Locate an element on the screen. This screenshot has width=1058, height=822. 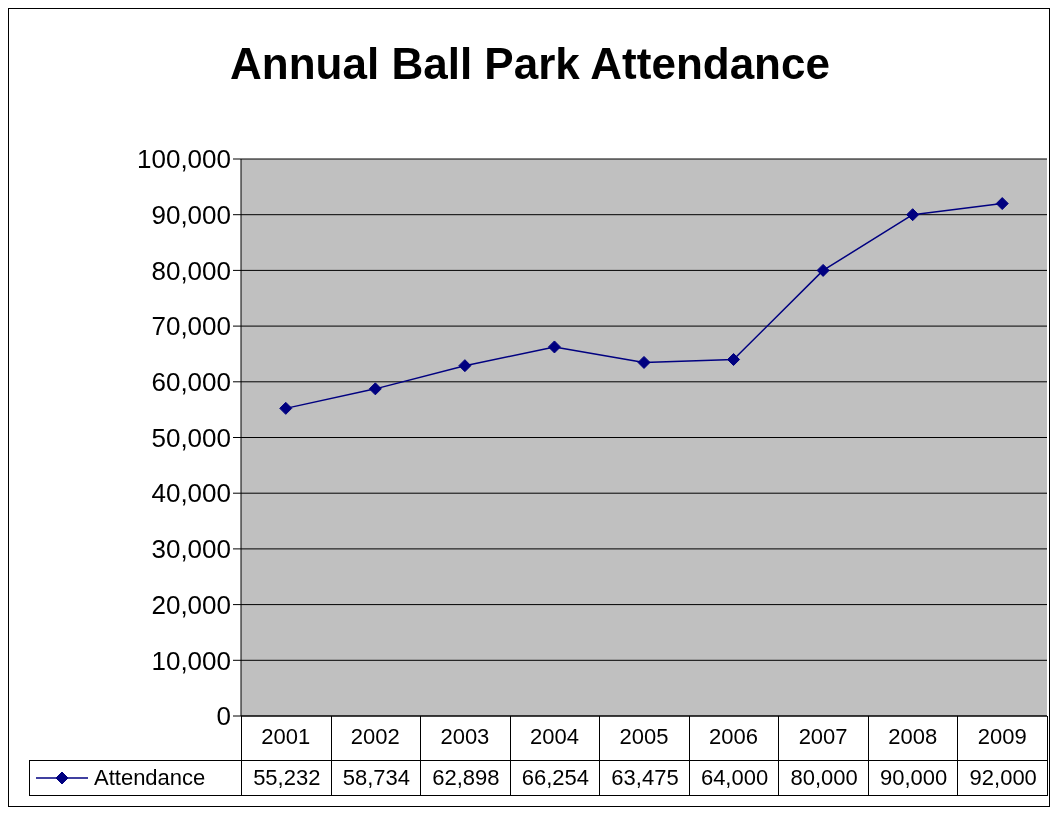
legend-label: Attendance is located at coordinates (150, 778).